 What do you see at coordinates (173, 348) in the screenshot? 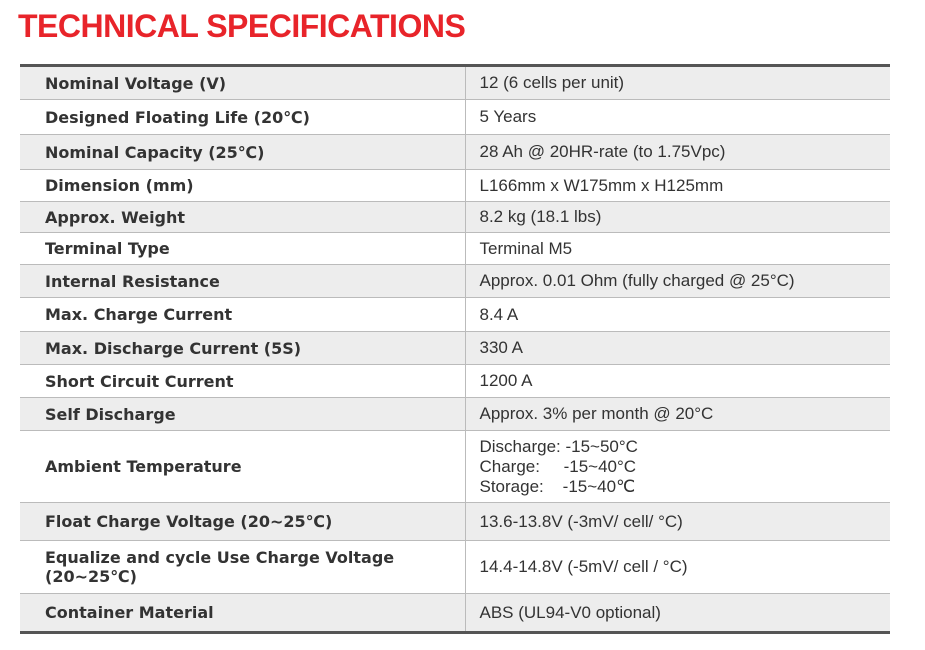
I see `spec-label: Max. Discharge Current (5S)` at bounding box center [173, 348].